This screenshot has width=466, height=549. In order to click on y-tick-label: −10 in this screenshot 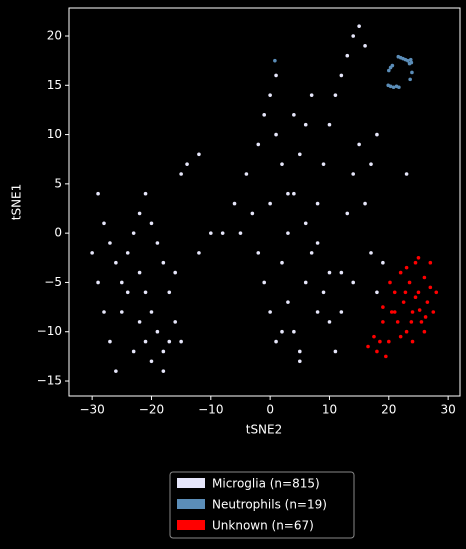, I will do `click(49, 331)`.